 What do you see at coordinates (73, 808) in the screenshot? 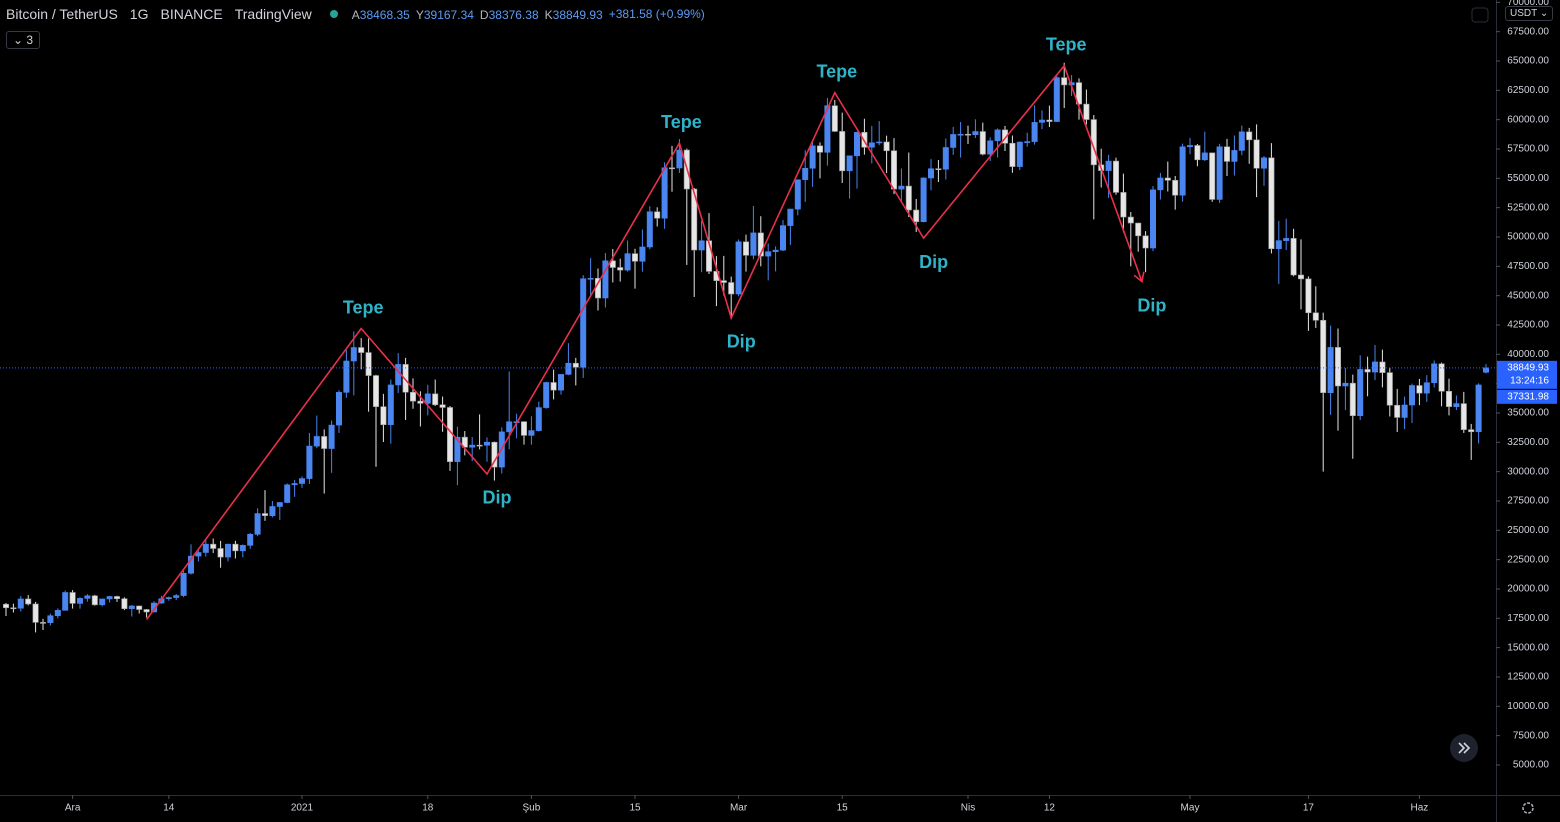
I see `x-tick-label: Ara` at bounding box center [73, 808].